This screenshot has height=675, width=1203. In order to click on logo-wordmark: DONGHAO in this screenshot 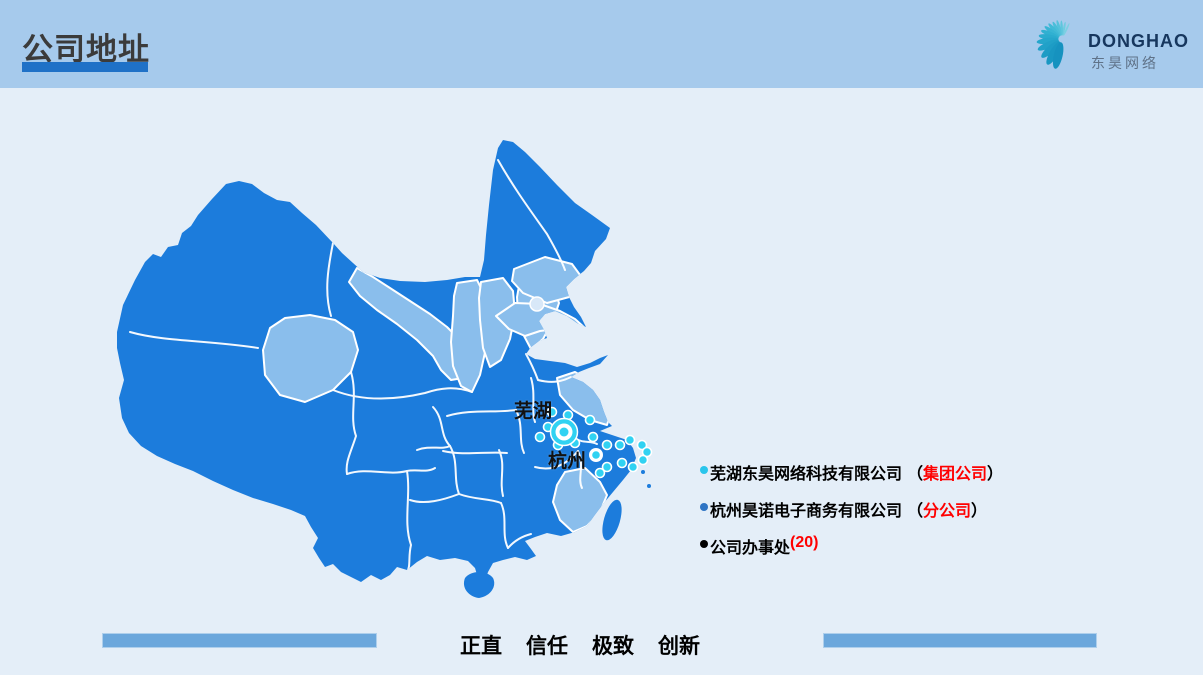, I will do `click(1138, 41)`.